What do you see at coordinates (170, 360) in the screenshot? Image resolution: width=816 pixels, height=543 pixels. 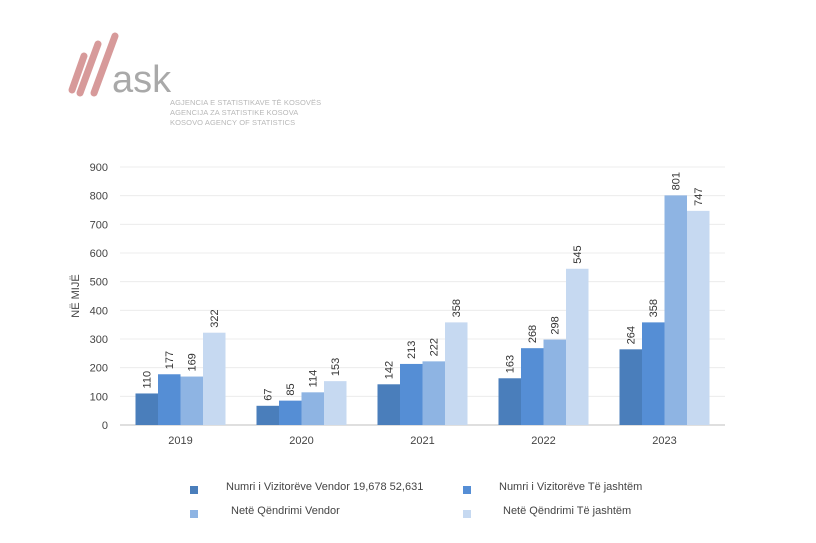 I see `data-label: 177` at bounding box center [170, 360].